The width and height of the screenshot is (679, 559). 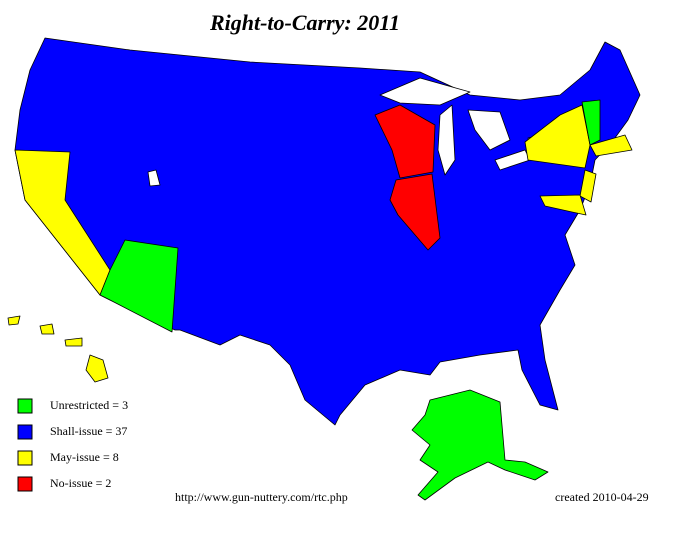 What do you see at coordinates (261, 497) in the screenshot?
I see `source-url: http://www.gun-nuttery.com/rtc.php` at bounding box center [261, 497].